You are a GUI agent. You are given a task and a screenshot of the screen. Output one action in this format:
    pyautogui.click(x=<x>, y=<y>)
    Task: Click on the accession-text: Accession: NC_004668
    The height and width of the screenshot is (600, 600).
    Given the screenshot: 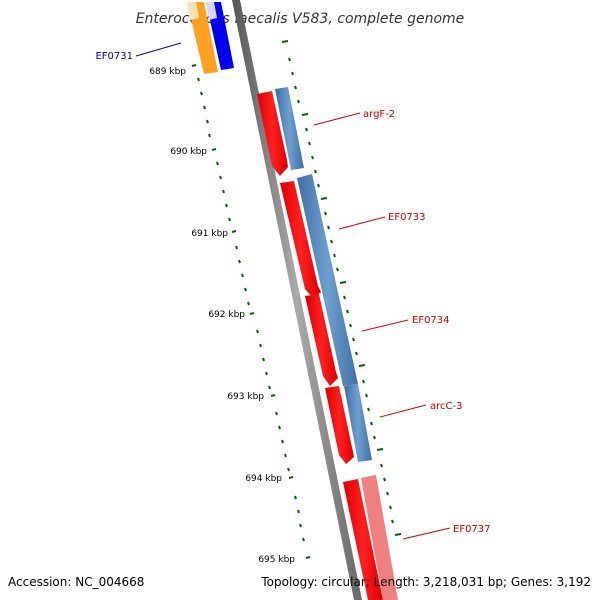 What is the action you would take?
    pyautogui.click(x=76, y=582)
    